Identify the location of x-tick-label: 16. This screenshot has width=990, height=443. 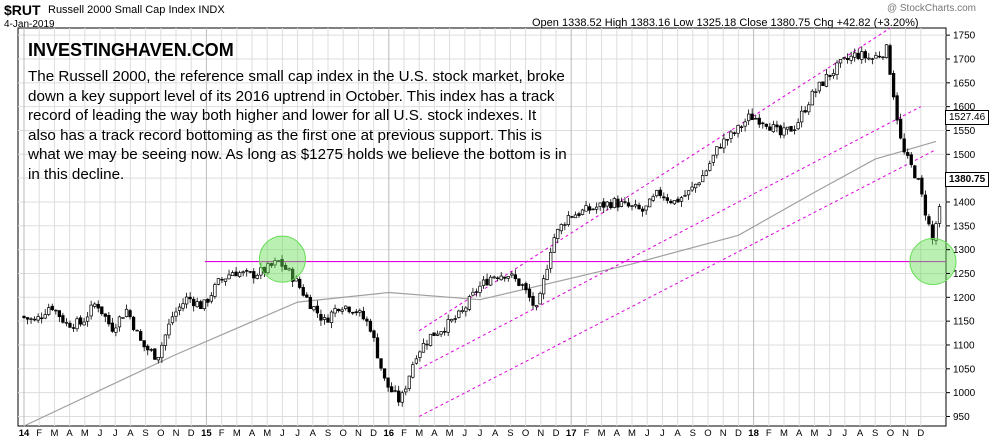
(389, 433).